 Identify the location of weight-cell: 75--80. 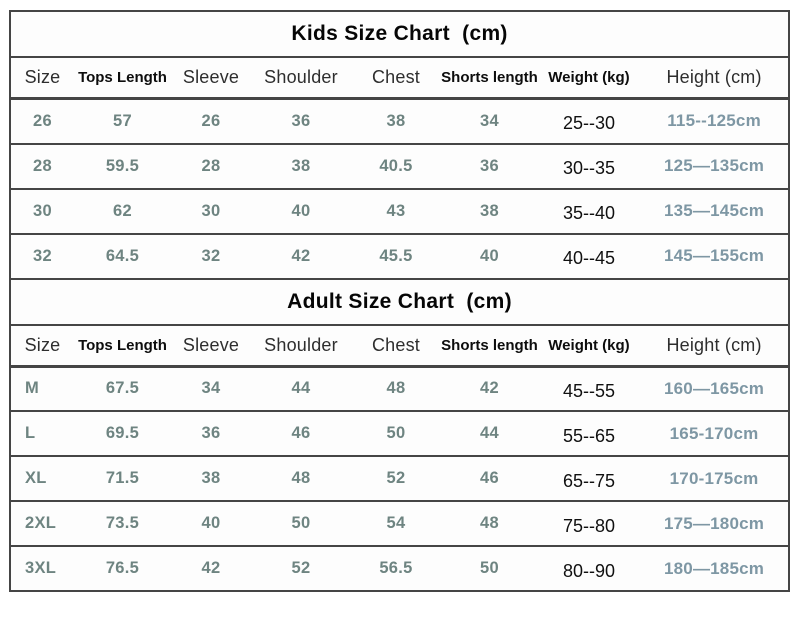
(589, 525).